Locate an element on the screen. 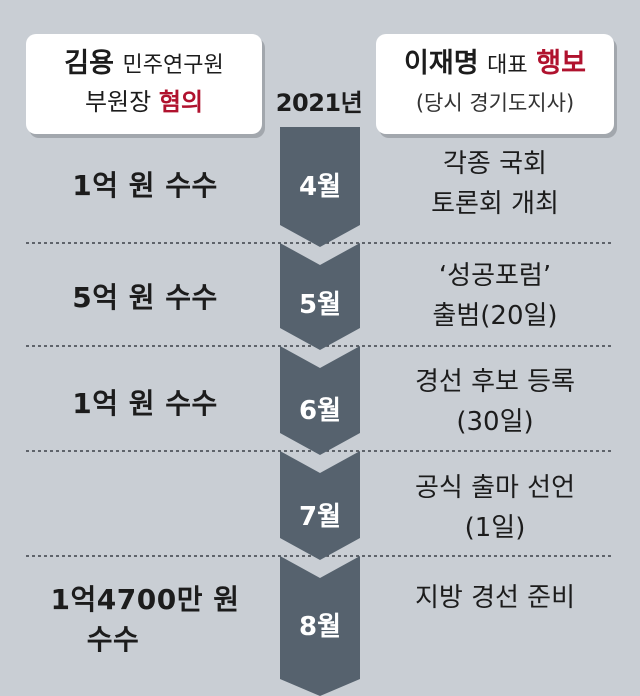  left-header-title: 민주연구원 is located at coordinates (173, 65).